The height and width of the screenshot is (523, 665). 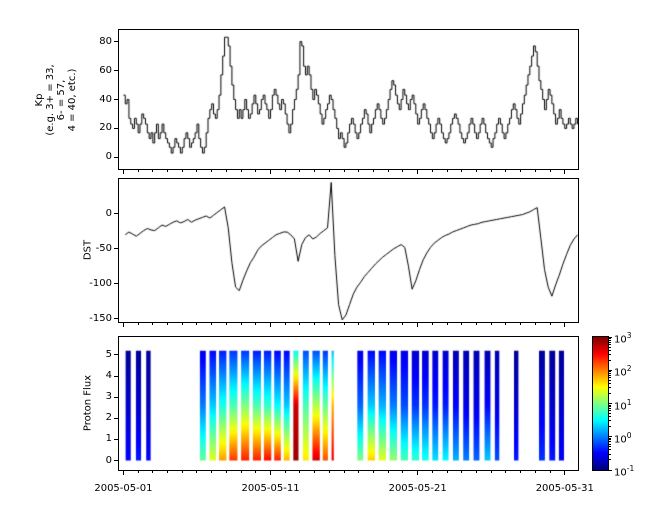 What do you see at coordinates (623, 338) in the screenshot?
I see `colorbar-tick-label: 10³` at bounding box center [623, 338].